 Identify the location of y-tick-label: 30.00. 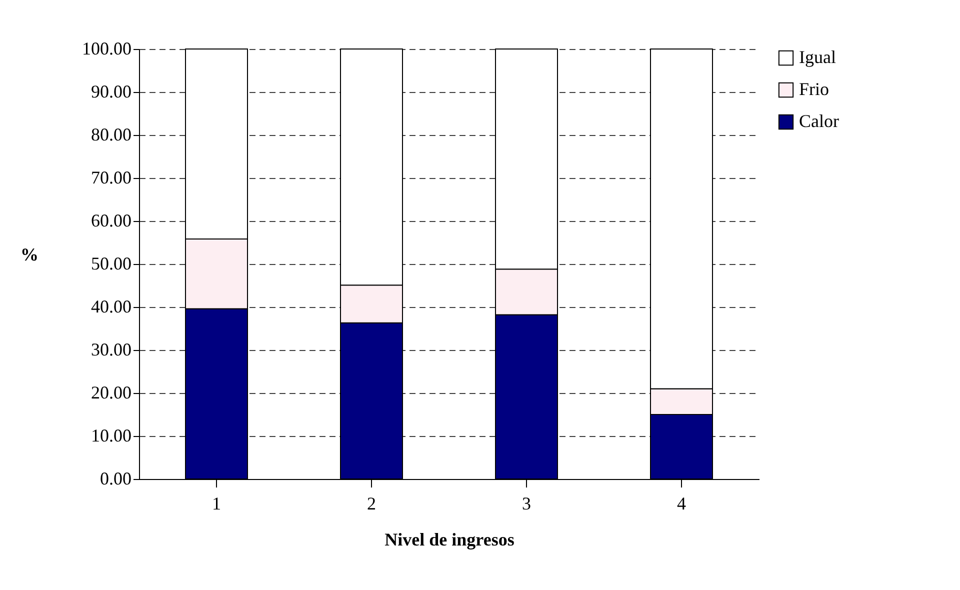
(111, 350).